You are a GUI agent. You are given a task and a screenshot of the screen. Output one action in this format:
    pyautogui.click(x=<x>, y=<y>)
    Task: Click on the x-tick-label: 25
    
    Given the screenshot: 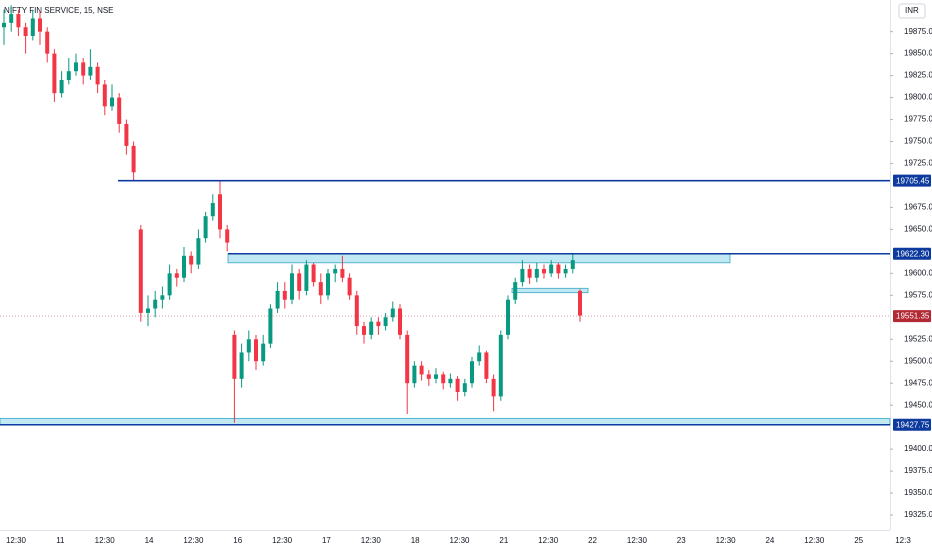 What is the action you would take?
    pyautogui.click(x=858, y=540)
    